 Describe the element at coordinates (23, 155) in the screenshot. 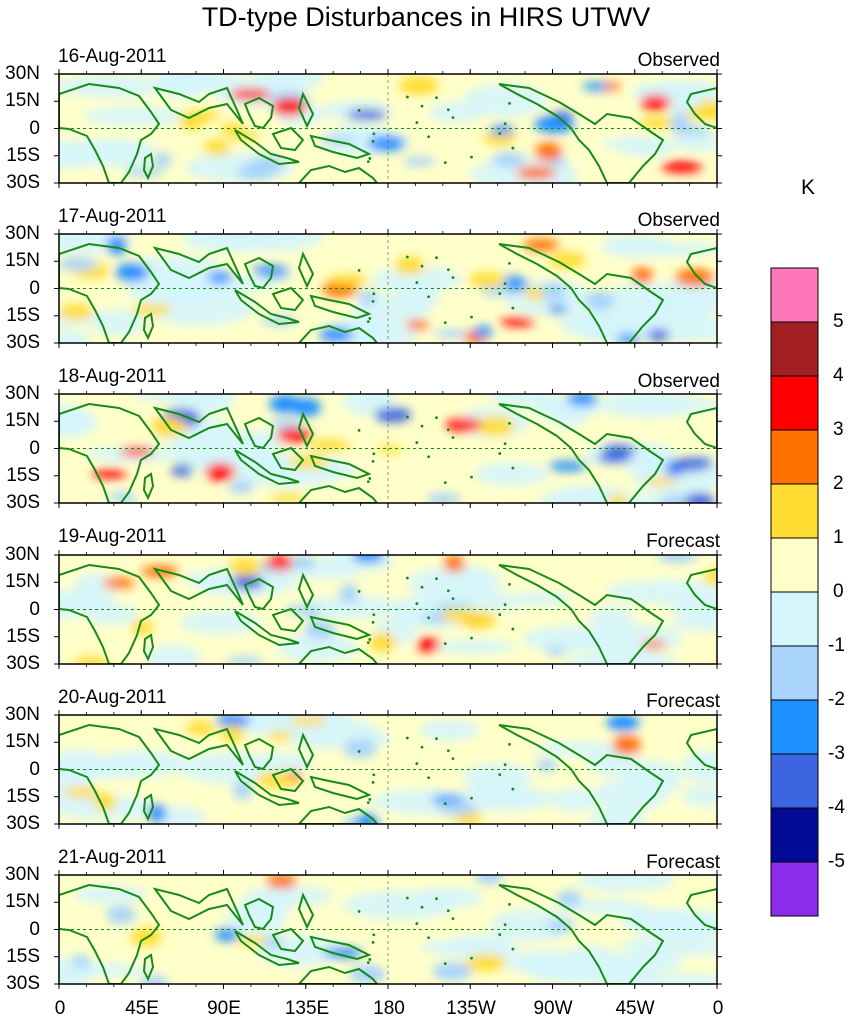

I see `lat-label-panel1-3: 15S` at that location.